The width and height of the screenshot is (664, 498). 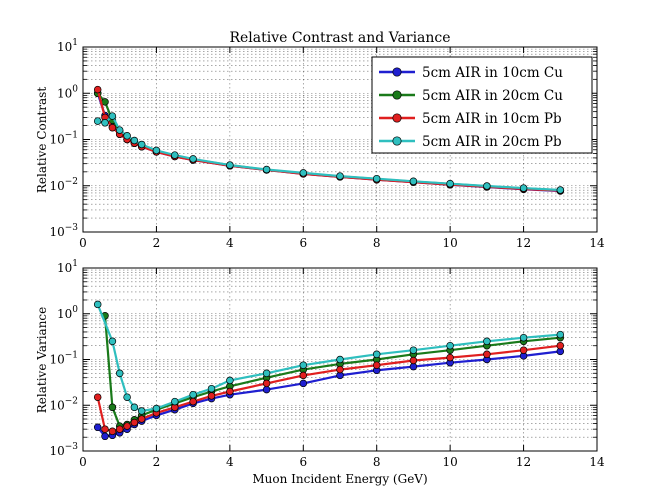 What do you see at coordinates (492, 142) in the screenshot?
I see `legend-label: 5cm AIR in 20cm Pb` at bounding box center [492, 142].